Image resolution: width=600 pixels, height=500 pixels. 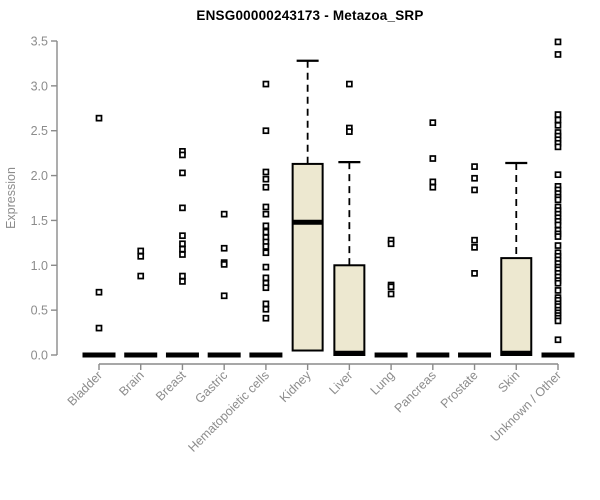 What do you see at coordinates (211, 387) in the screenshot?
I see `x-category-label: Gastric` at bounding box center [211, 387].